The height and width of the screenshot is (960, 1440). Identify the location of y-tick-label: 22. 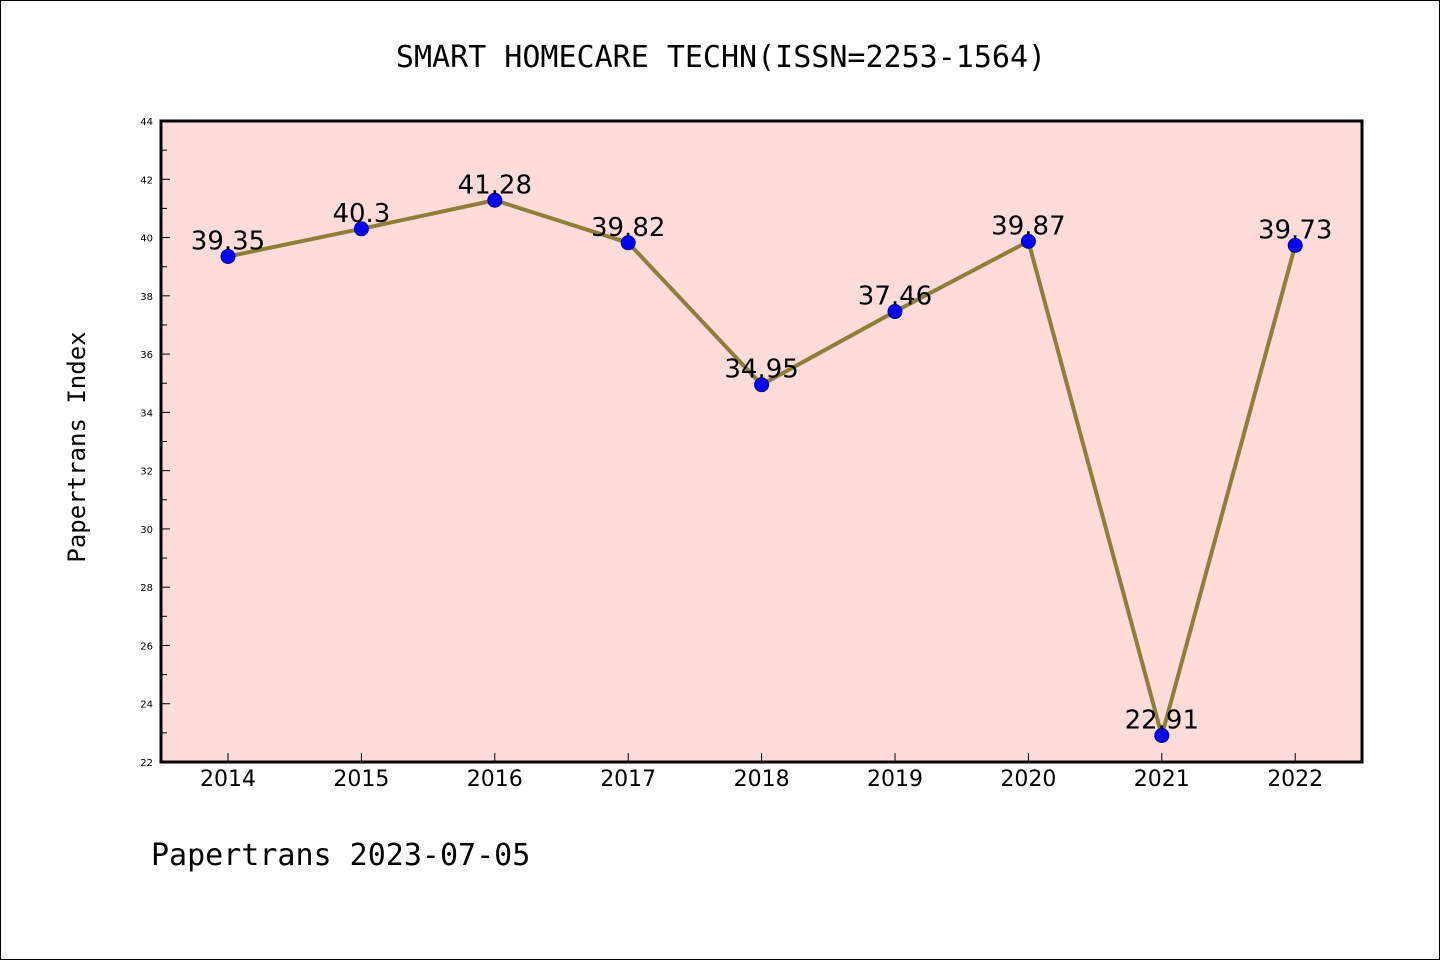
(146, 763).